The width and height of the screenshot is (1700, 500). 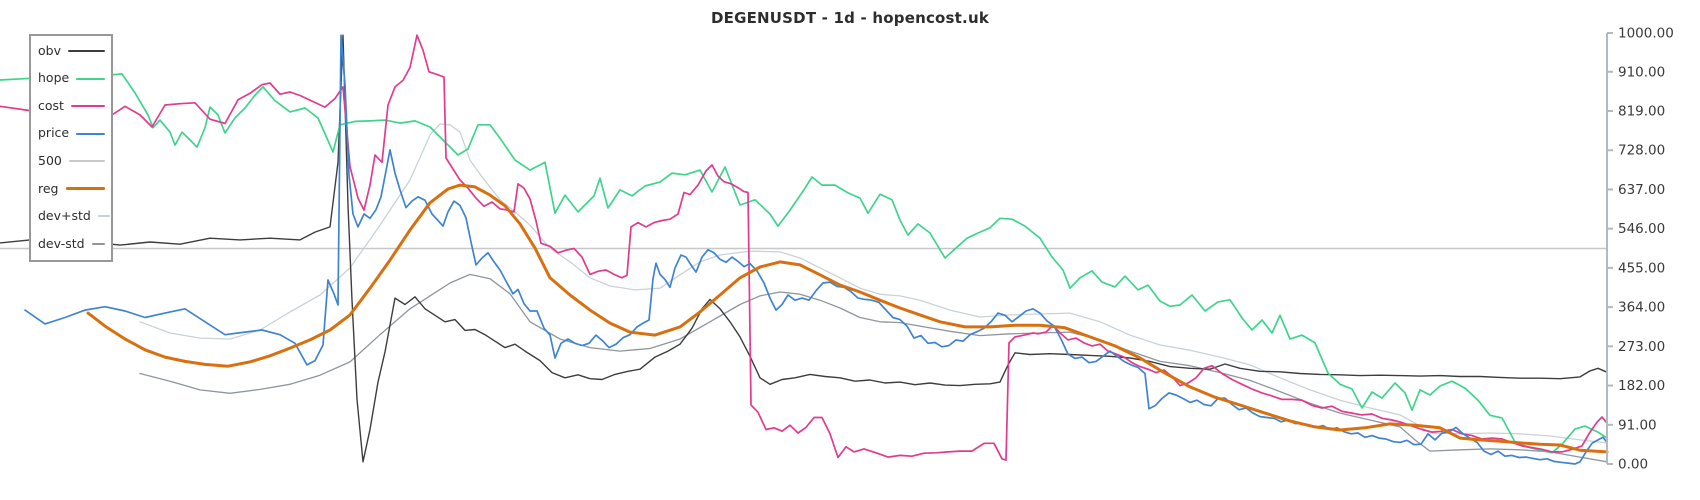 What do you see at coordinates (50, 160) in the screenshot?
I see `legend-label: 500` at bounding box center [50, 160].